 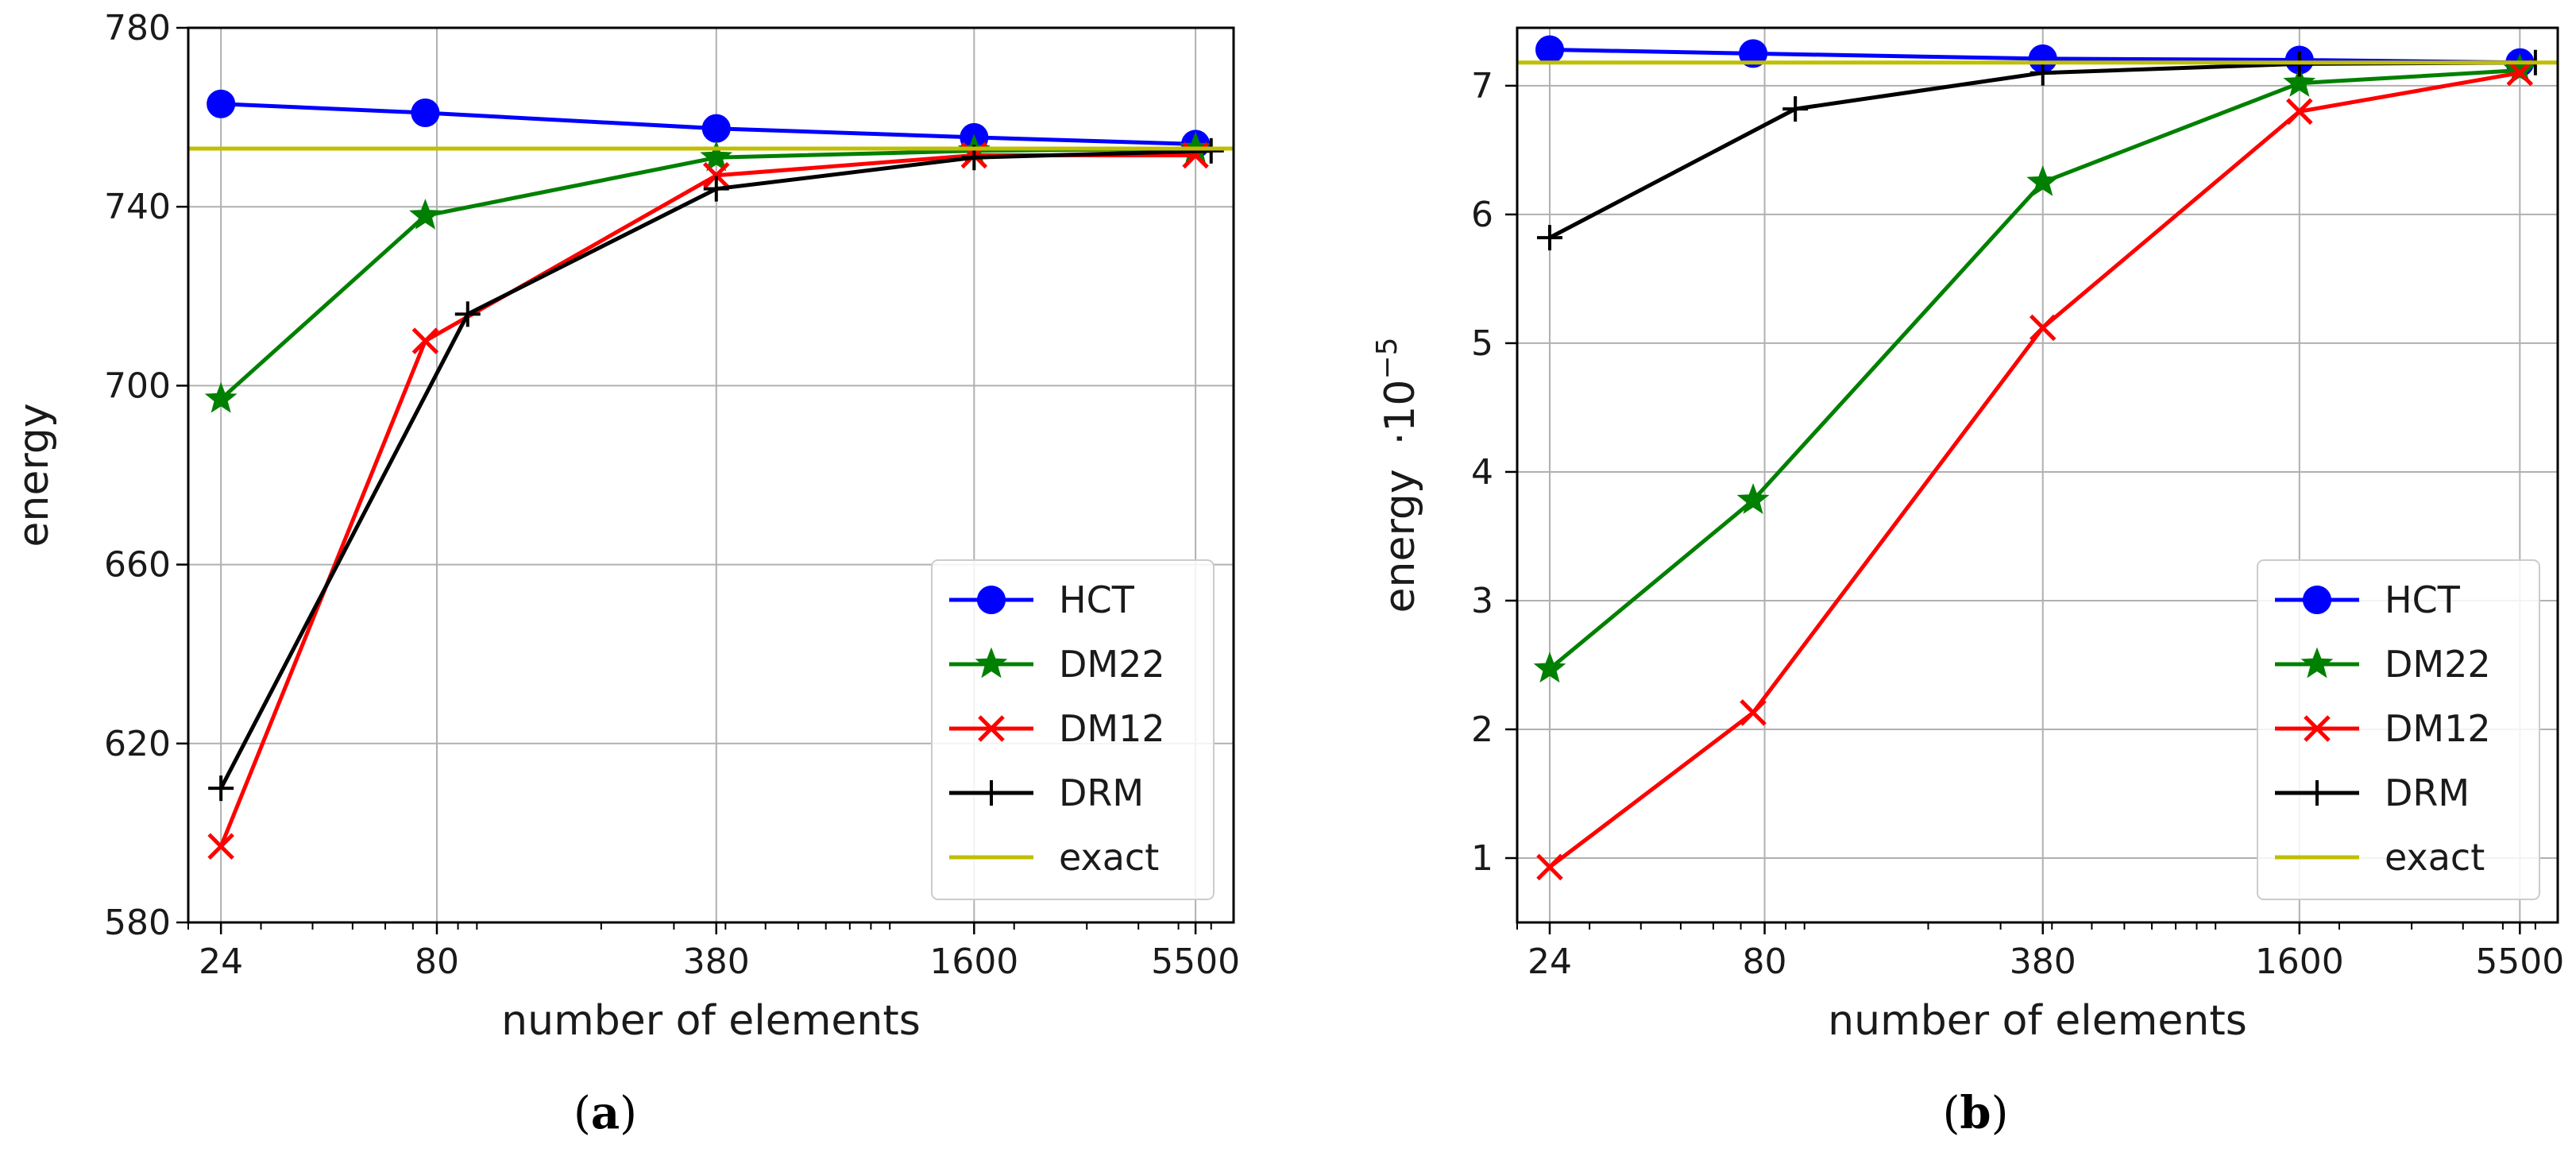 I want to click on y-tick-label: 6, so click(x=1482, y=215).